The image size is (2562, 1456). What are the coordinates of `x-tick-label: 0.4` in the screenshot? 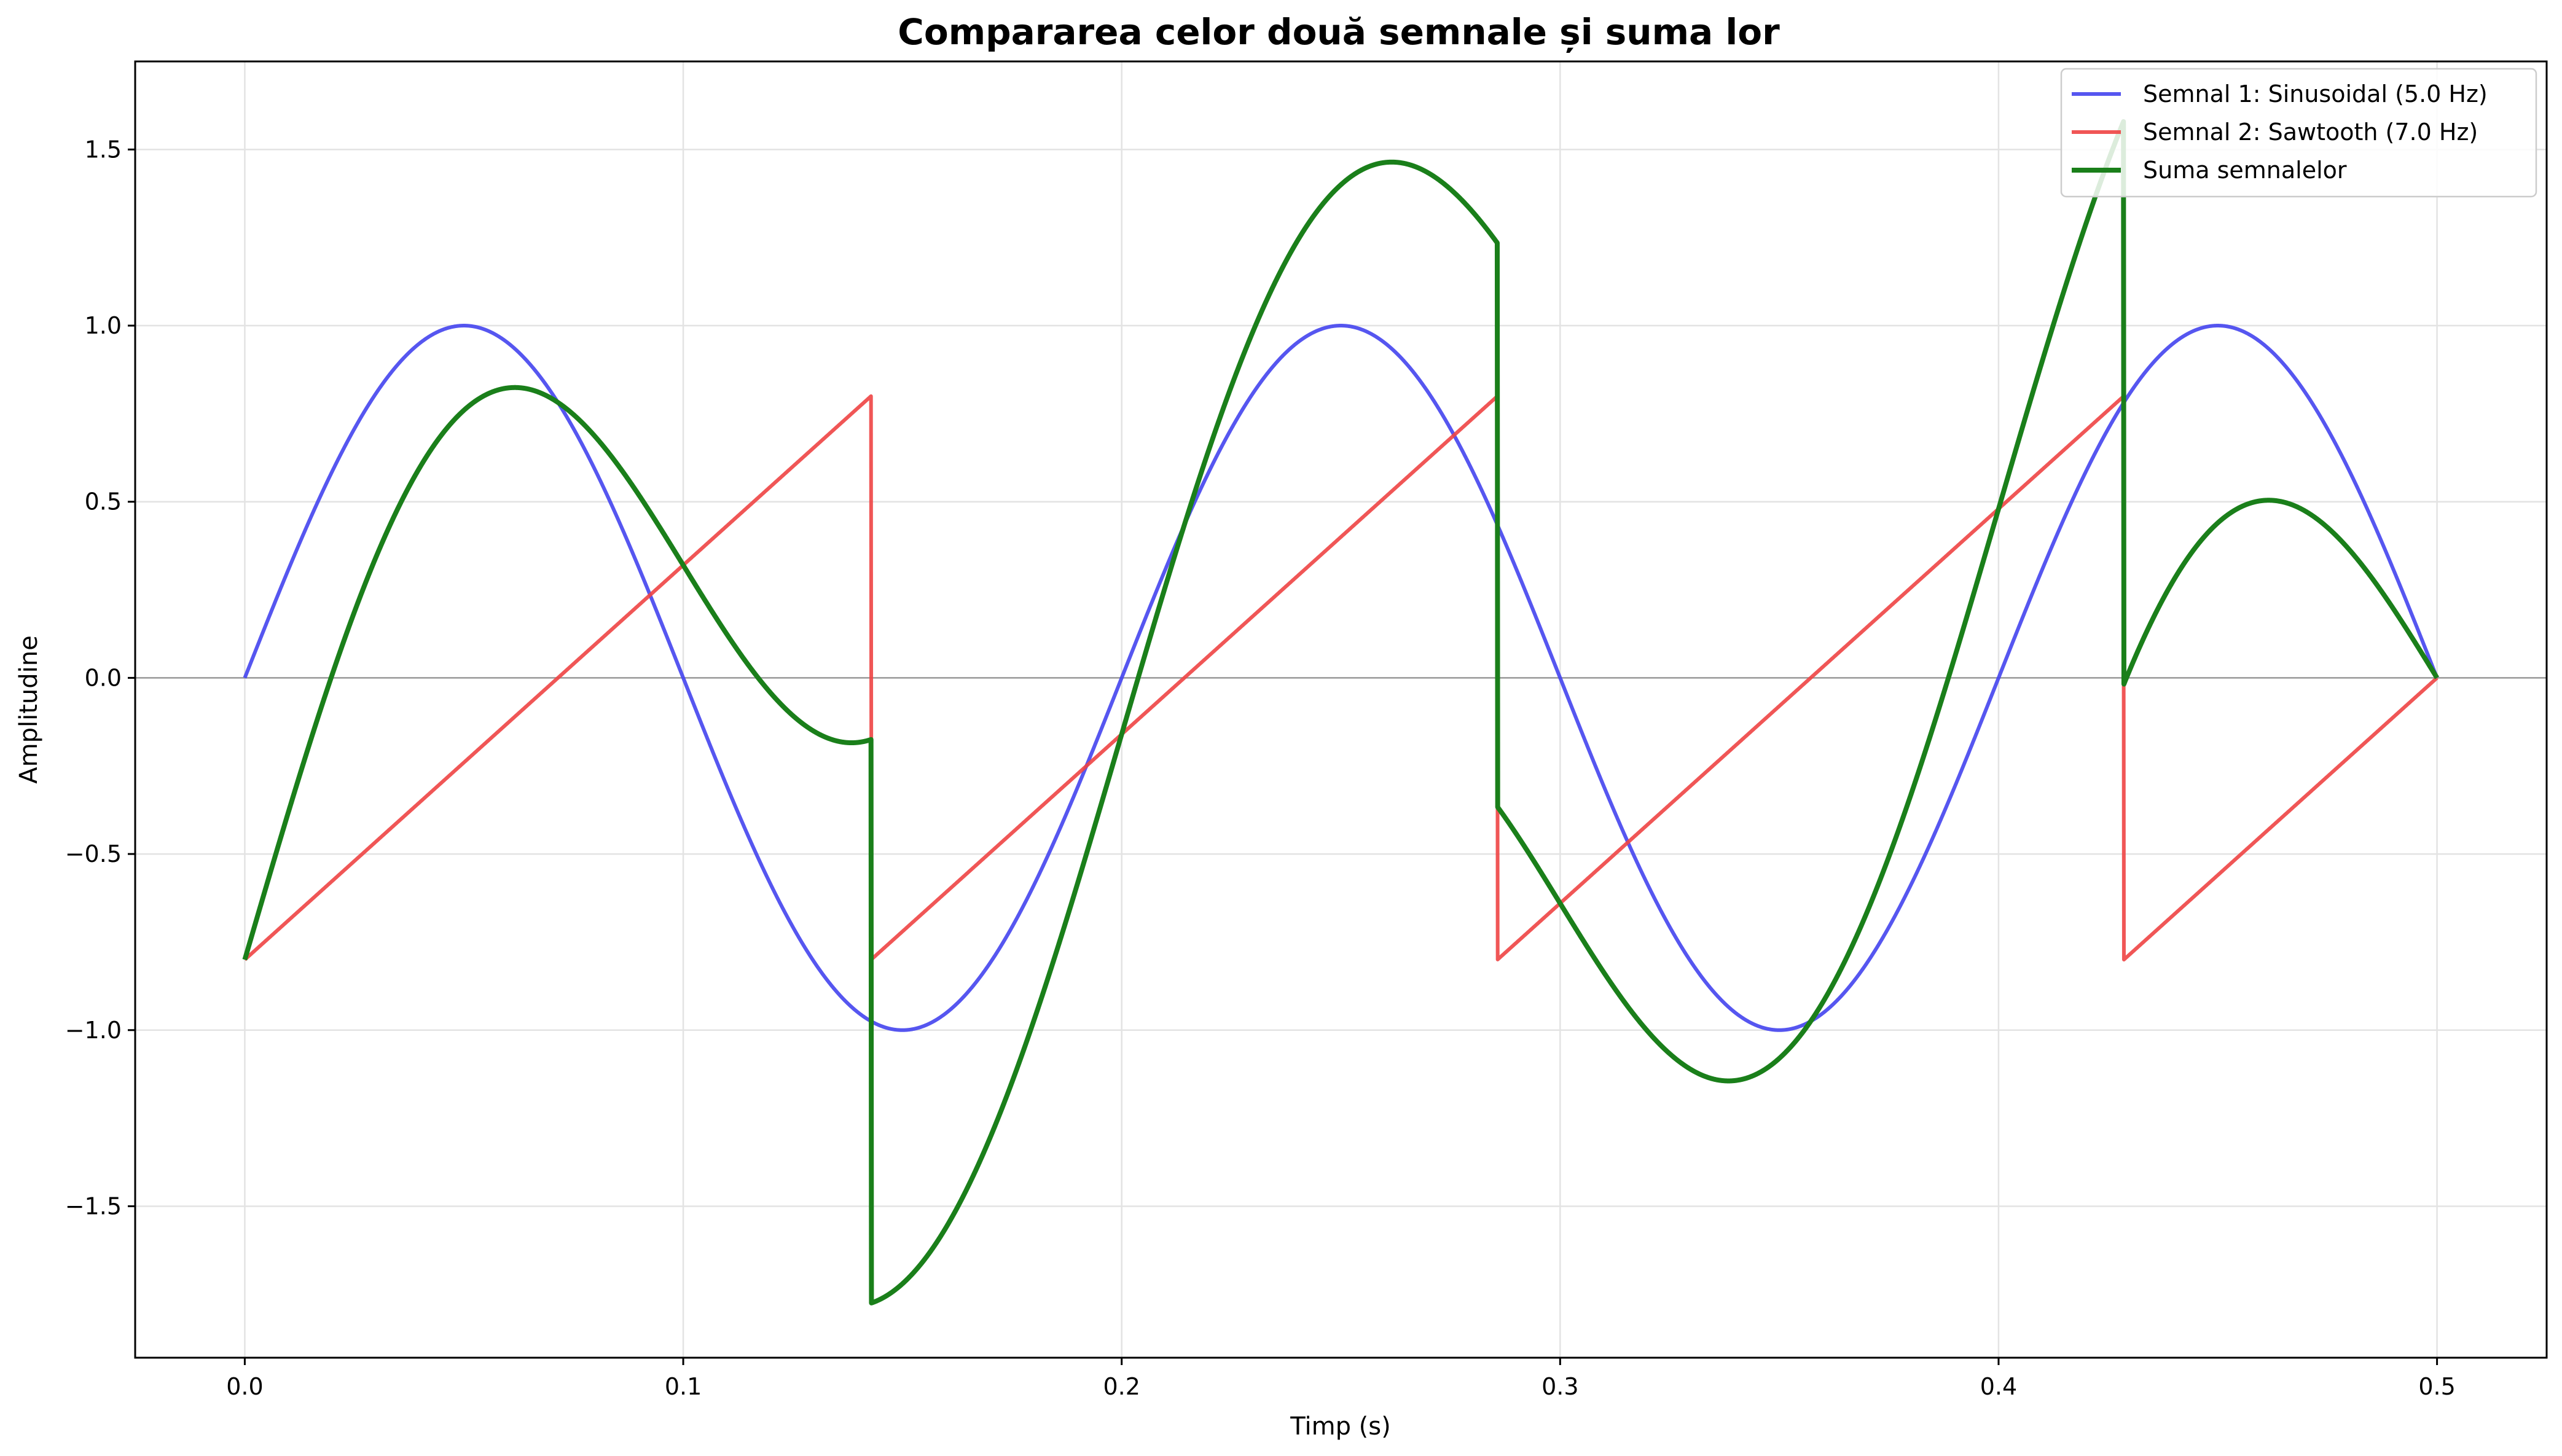 It's located at (1999, 1386).